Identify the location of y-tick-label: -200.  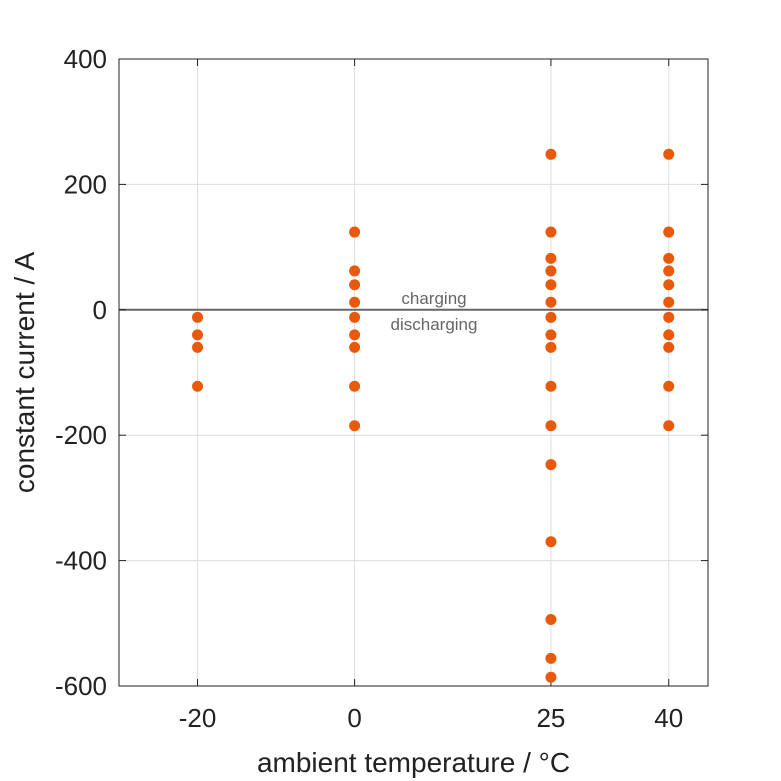
(81, 435).